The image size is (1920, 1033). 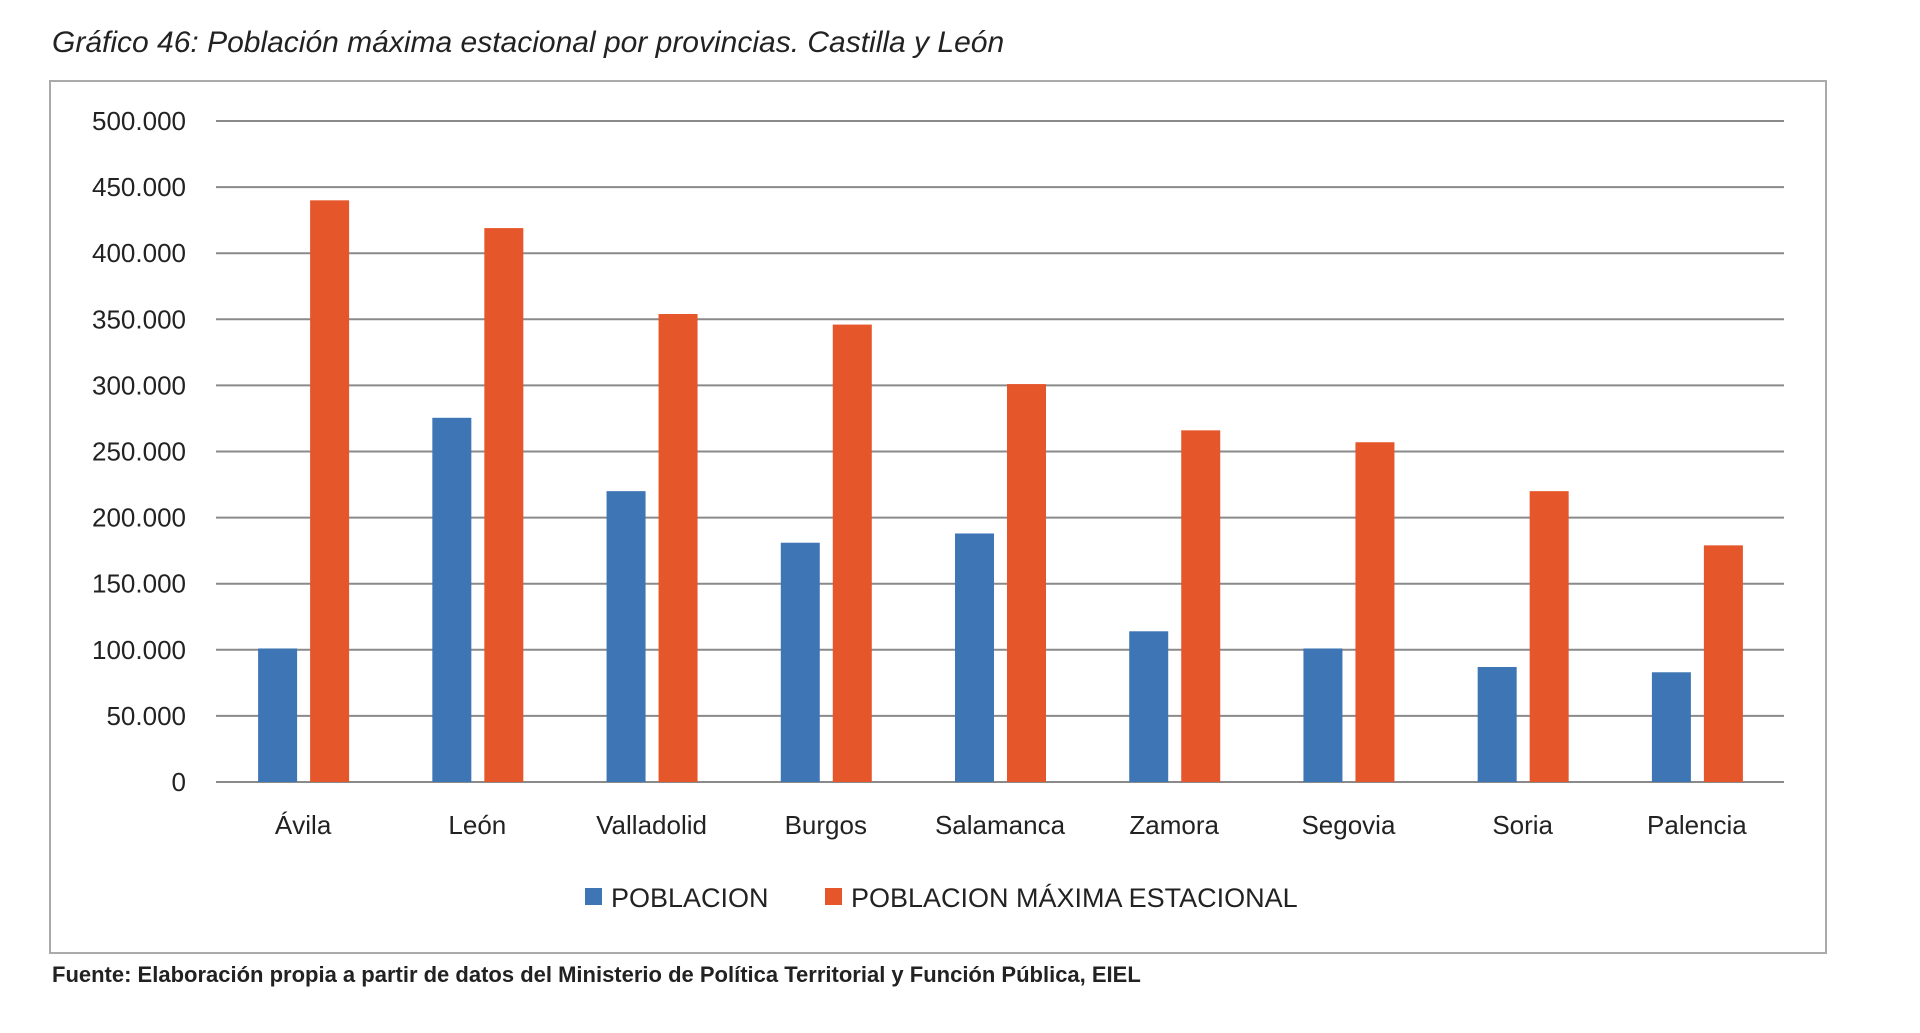 I want to click on x-tick-label: León, so click(x=477, y=825).